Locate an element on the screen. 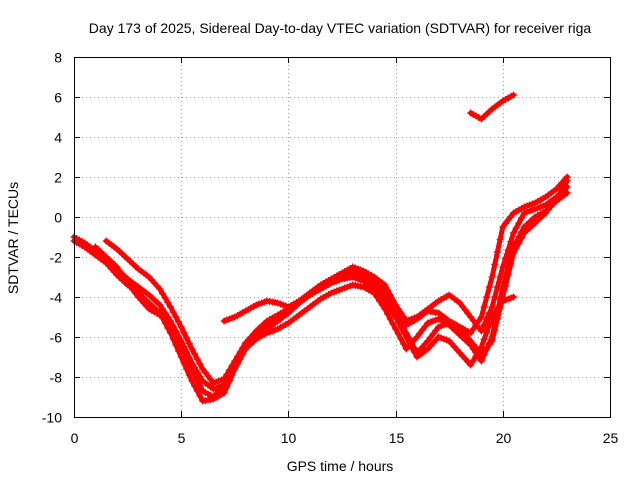 The height and width of the screenshot is (480, 640). y-tick-label: 4 is located at coordinates (58, 138).